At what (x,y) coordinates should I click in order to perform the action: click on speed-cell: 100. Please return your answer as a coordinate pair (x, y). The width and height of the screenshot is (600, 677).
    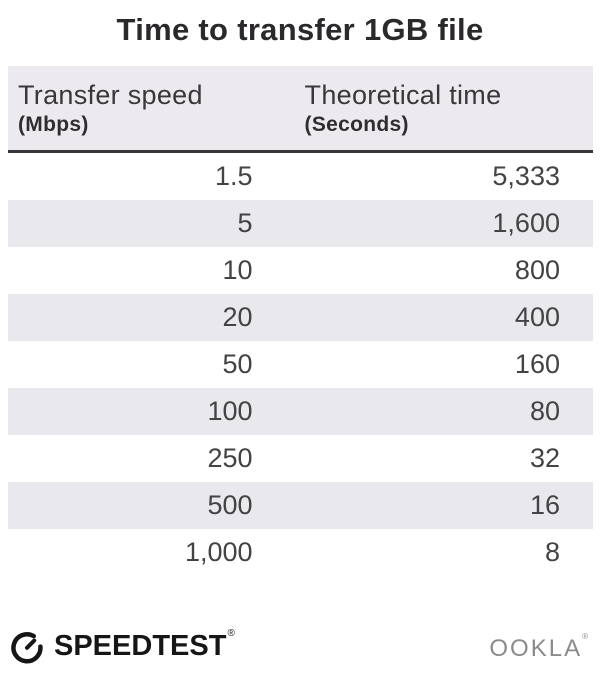
    Looking at the image, I should click on (230, 411).